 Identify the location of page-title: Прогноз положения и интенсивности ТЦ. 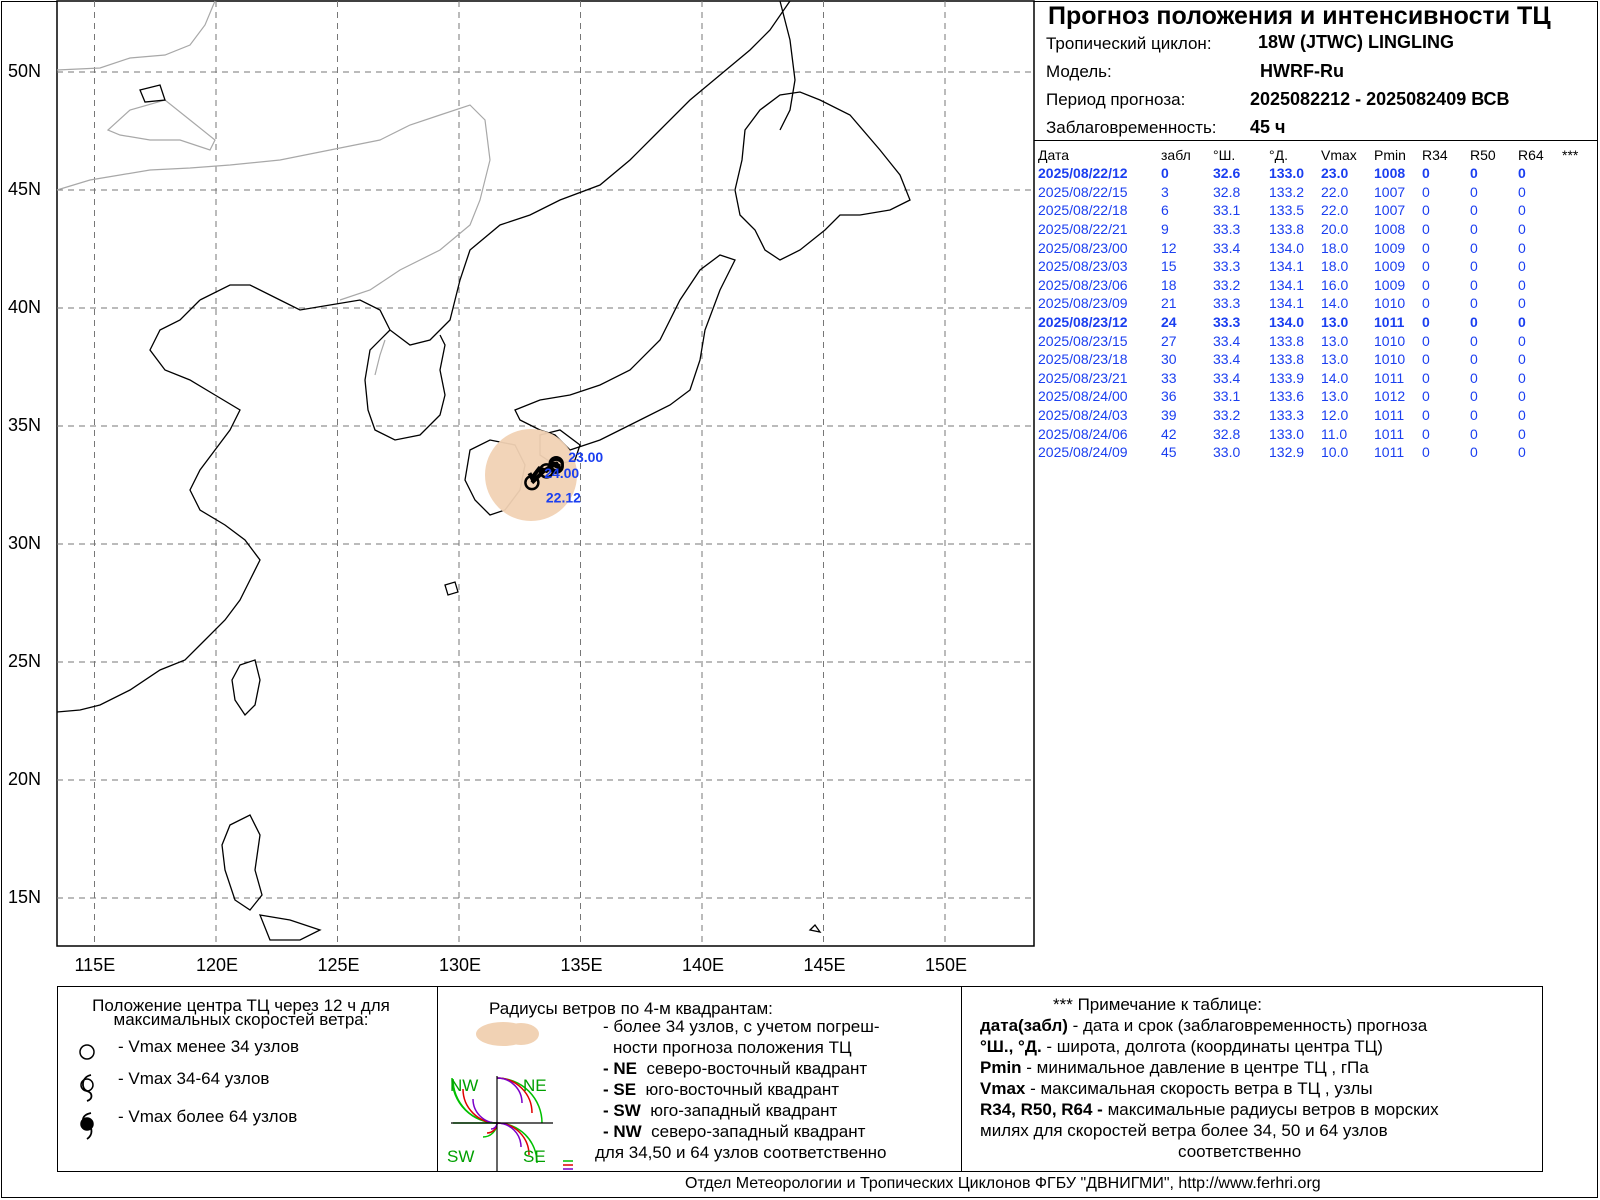
(1299, 16).